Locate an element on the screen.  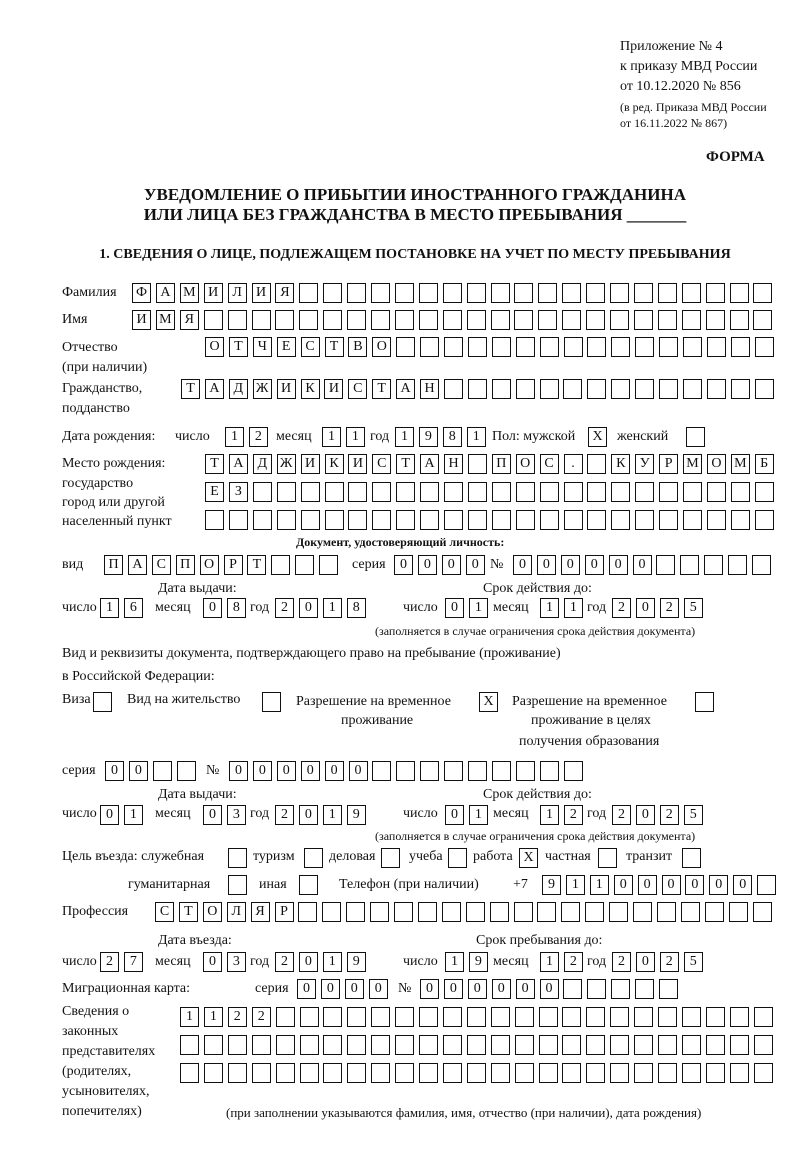
char-box-doc-kind: П is located at coordinates (113, 565).